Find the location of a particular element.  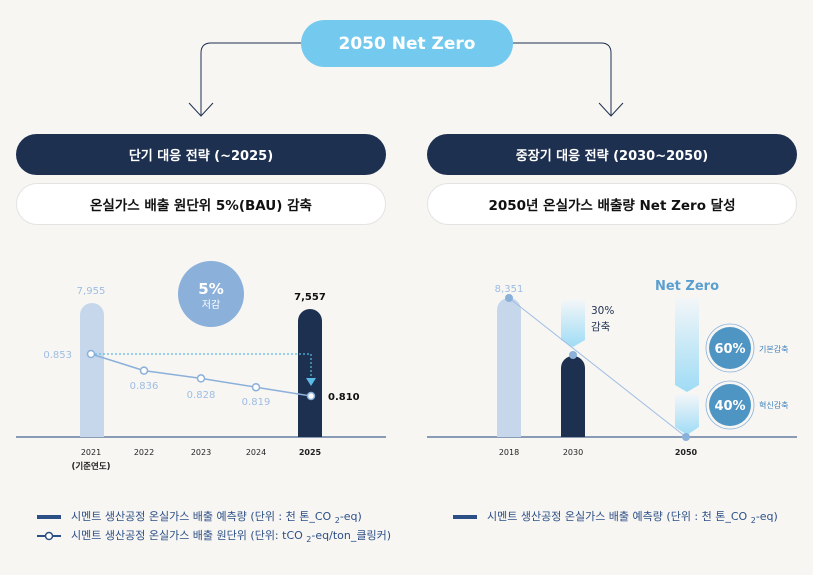

arrow-head-icon is located at coordinates (311, 382).